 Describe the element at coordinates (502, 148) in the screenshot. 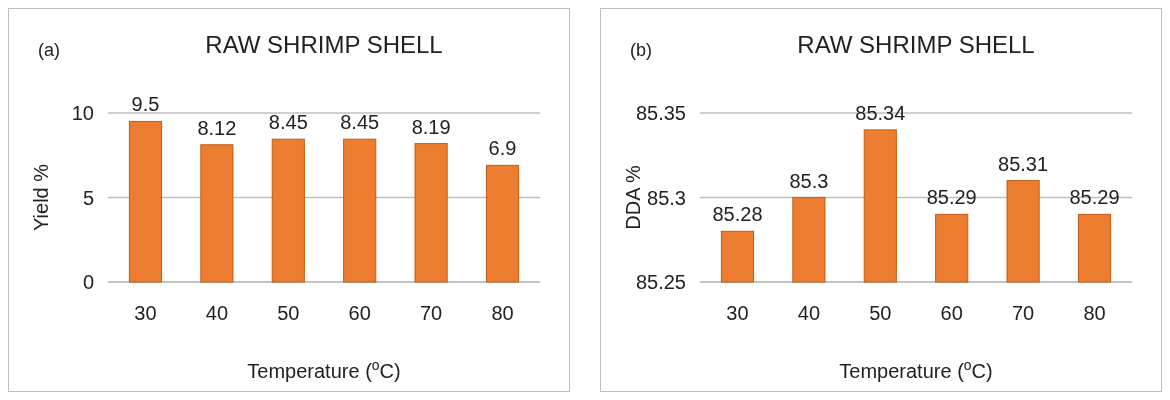

I see `data-label: 6.9` at that location.